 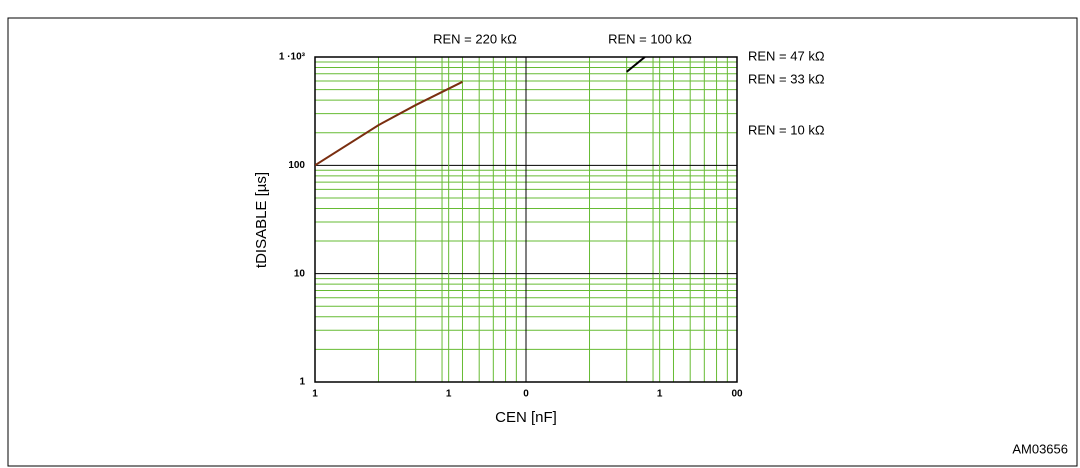 What do you see at coordinates (296, 165) in the screenshot?
I see `y-tick-label: 100` at bounding box center [296, 165].